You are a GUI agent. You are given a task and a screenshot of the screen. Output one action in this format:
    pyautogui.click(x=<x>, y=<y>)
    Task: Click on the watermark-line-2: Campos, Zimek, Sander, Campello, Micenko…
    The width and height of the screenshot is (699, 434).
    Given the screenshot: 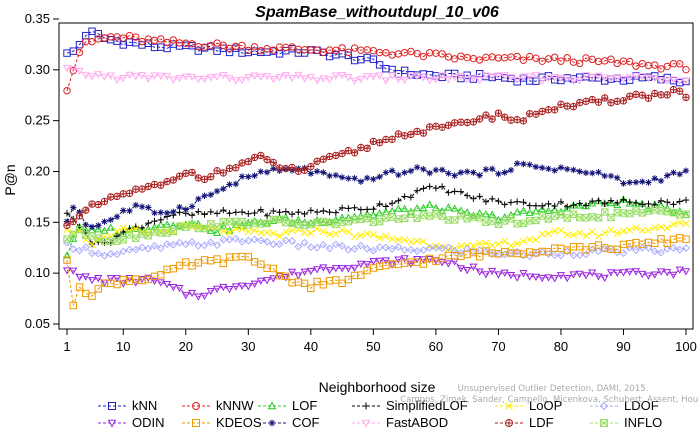 What is the action you would take?
    pyautogui.click(x=549, y=400)
    